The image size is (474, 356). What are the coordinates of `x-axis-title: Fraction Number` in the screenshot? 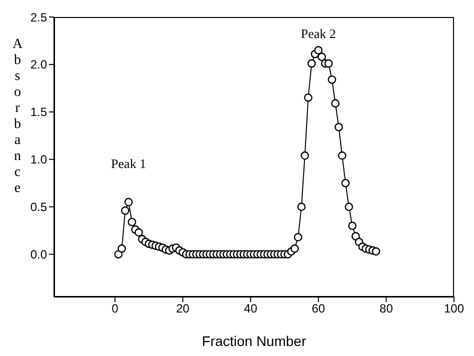 It's located at (254, 341).